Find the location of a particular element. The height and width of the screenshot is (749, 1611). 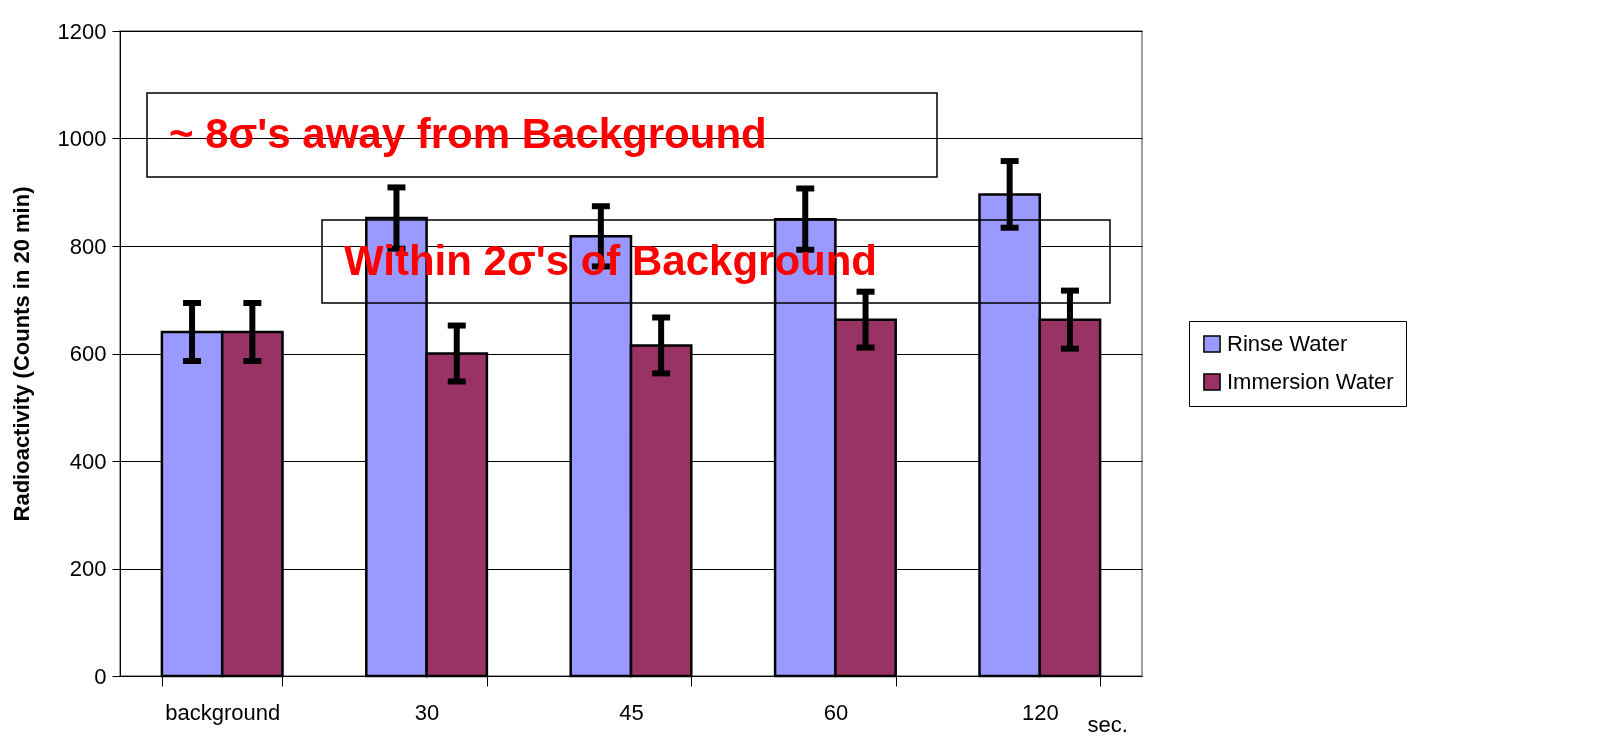

x-tick-label: 45 is located at coordinates (631, 712).